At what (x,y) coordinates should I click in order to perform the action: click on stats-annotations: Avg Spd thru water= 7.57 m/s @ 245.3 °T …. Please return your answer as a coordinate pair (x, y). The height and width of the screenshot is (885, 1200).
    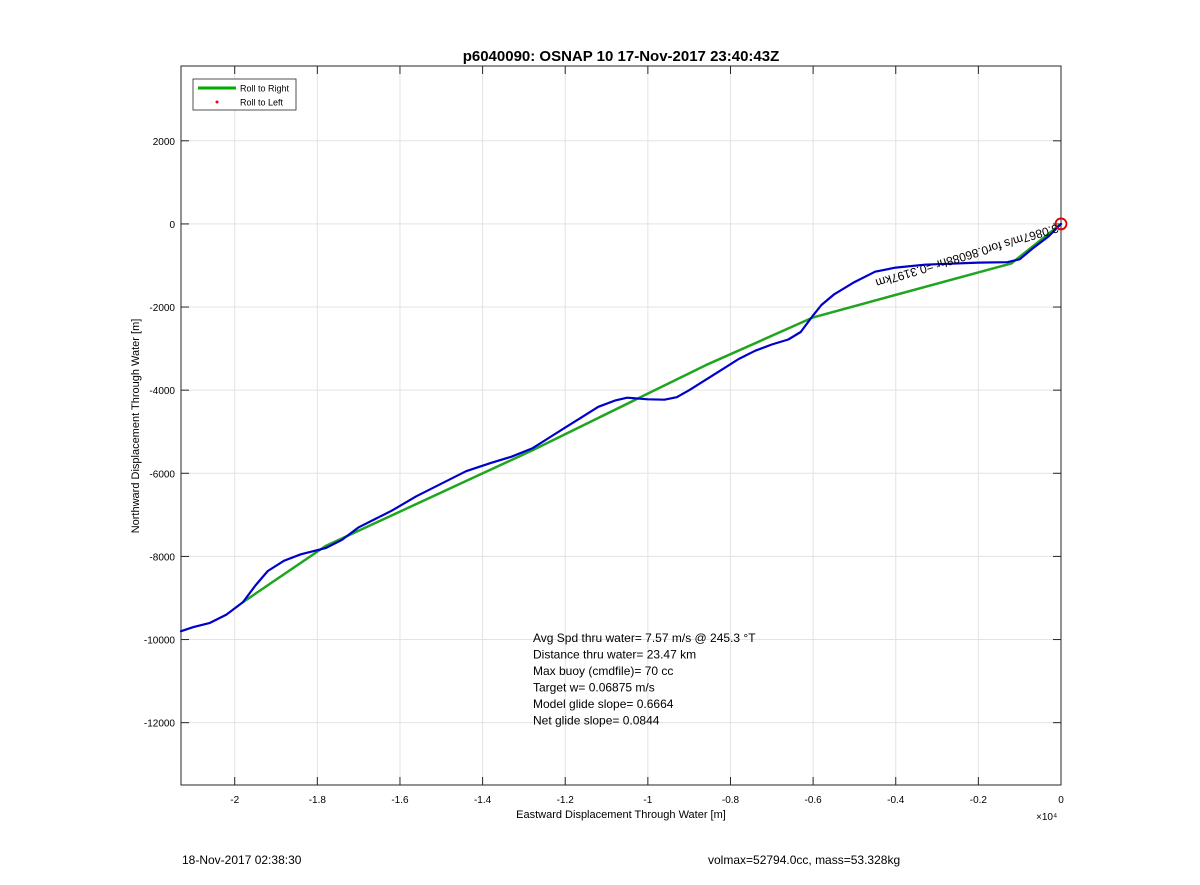
    Looking at the image, I should click on (644, 679).